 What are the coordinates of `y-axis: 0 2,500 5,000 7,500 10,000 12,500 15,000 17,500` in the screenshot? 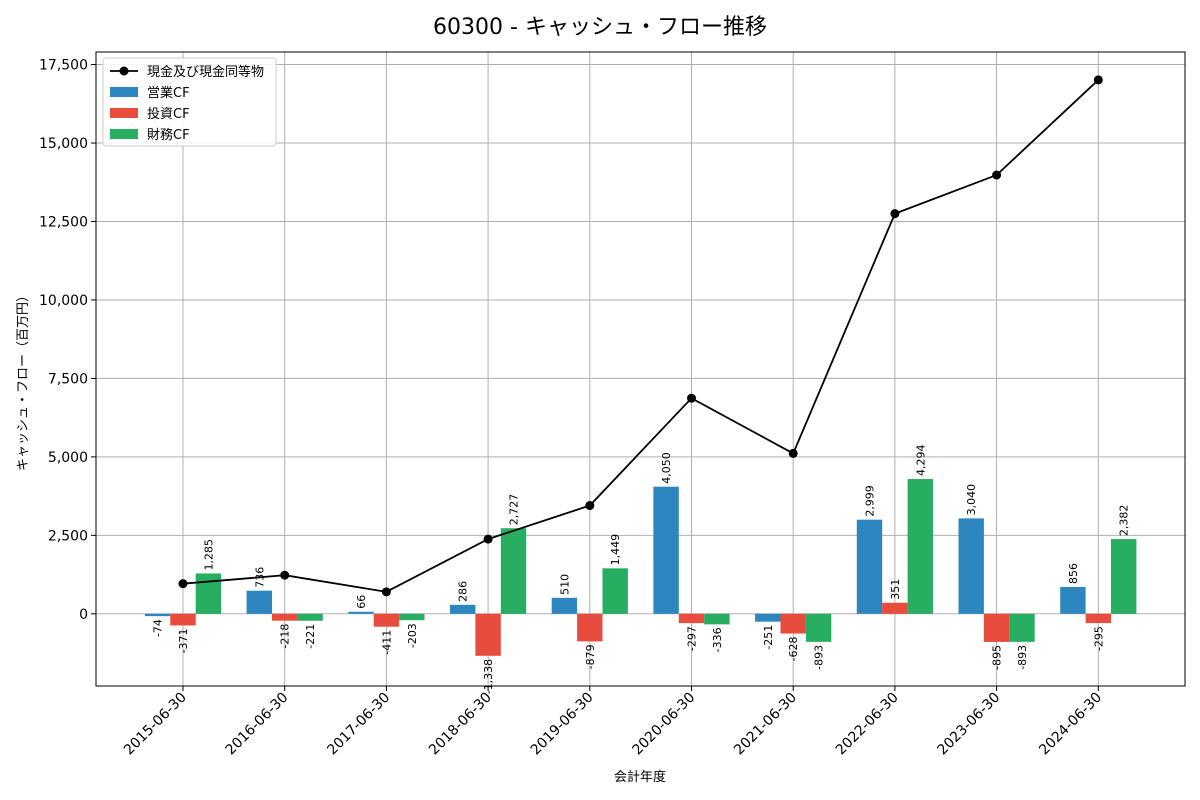 It's located at (67, 340).